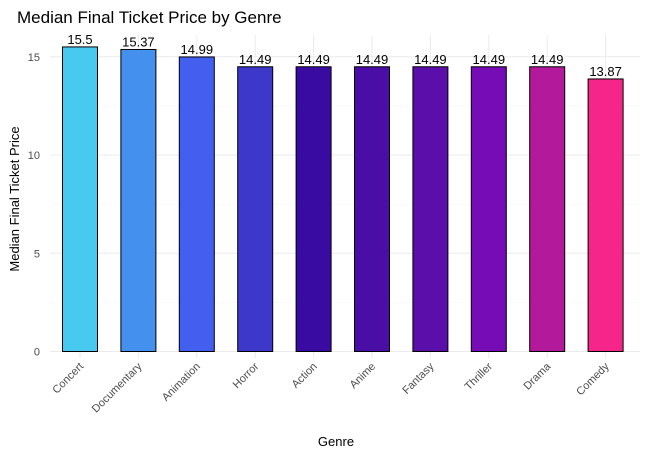 This screenshot has height=458, width=646. Describe the element at coordinates (34, 156) in the screenshot. I see `y-tick-label: 10` at that location.